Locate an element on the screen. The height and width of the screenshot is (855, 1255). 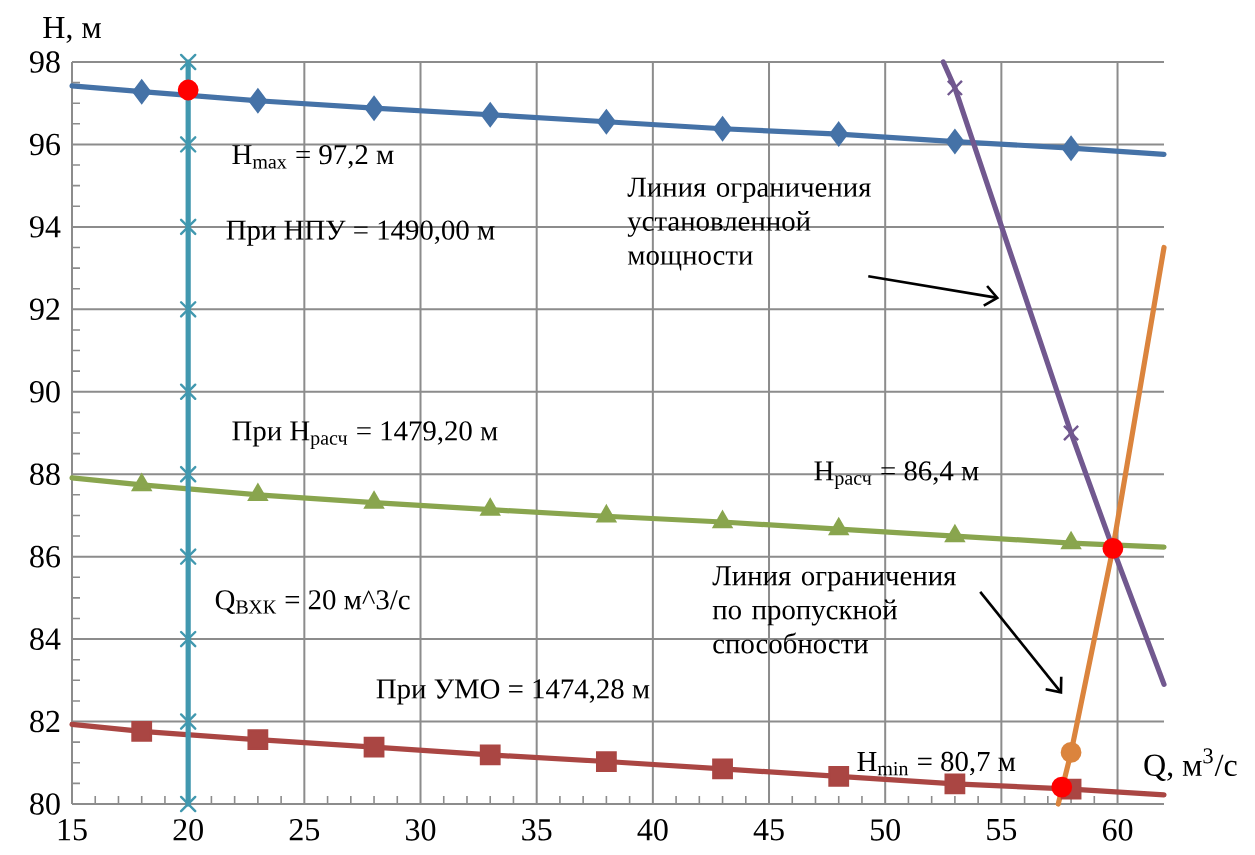
x-tick-label: 50 is located at coordinates (885, 830).